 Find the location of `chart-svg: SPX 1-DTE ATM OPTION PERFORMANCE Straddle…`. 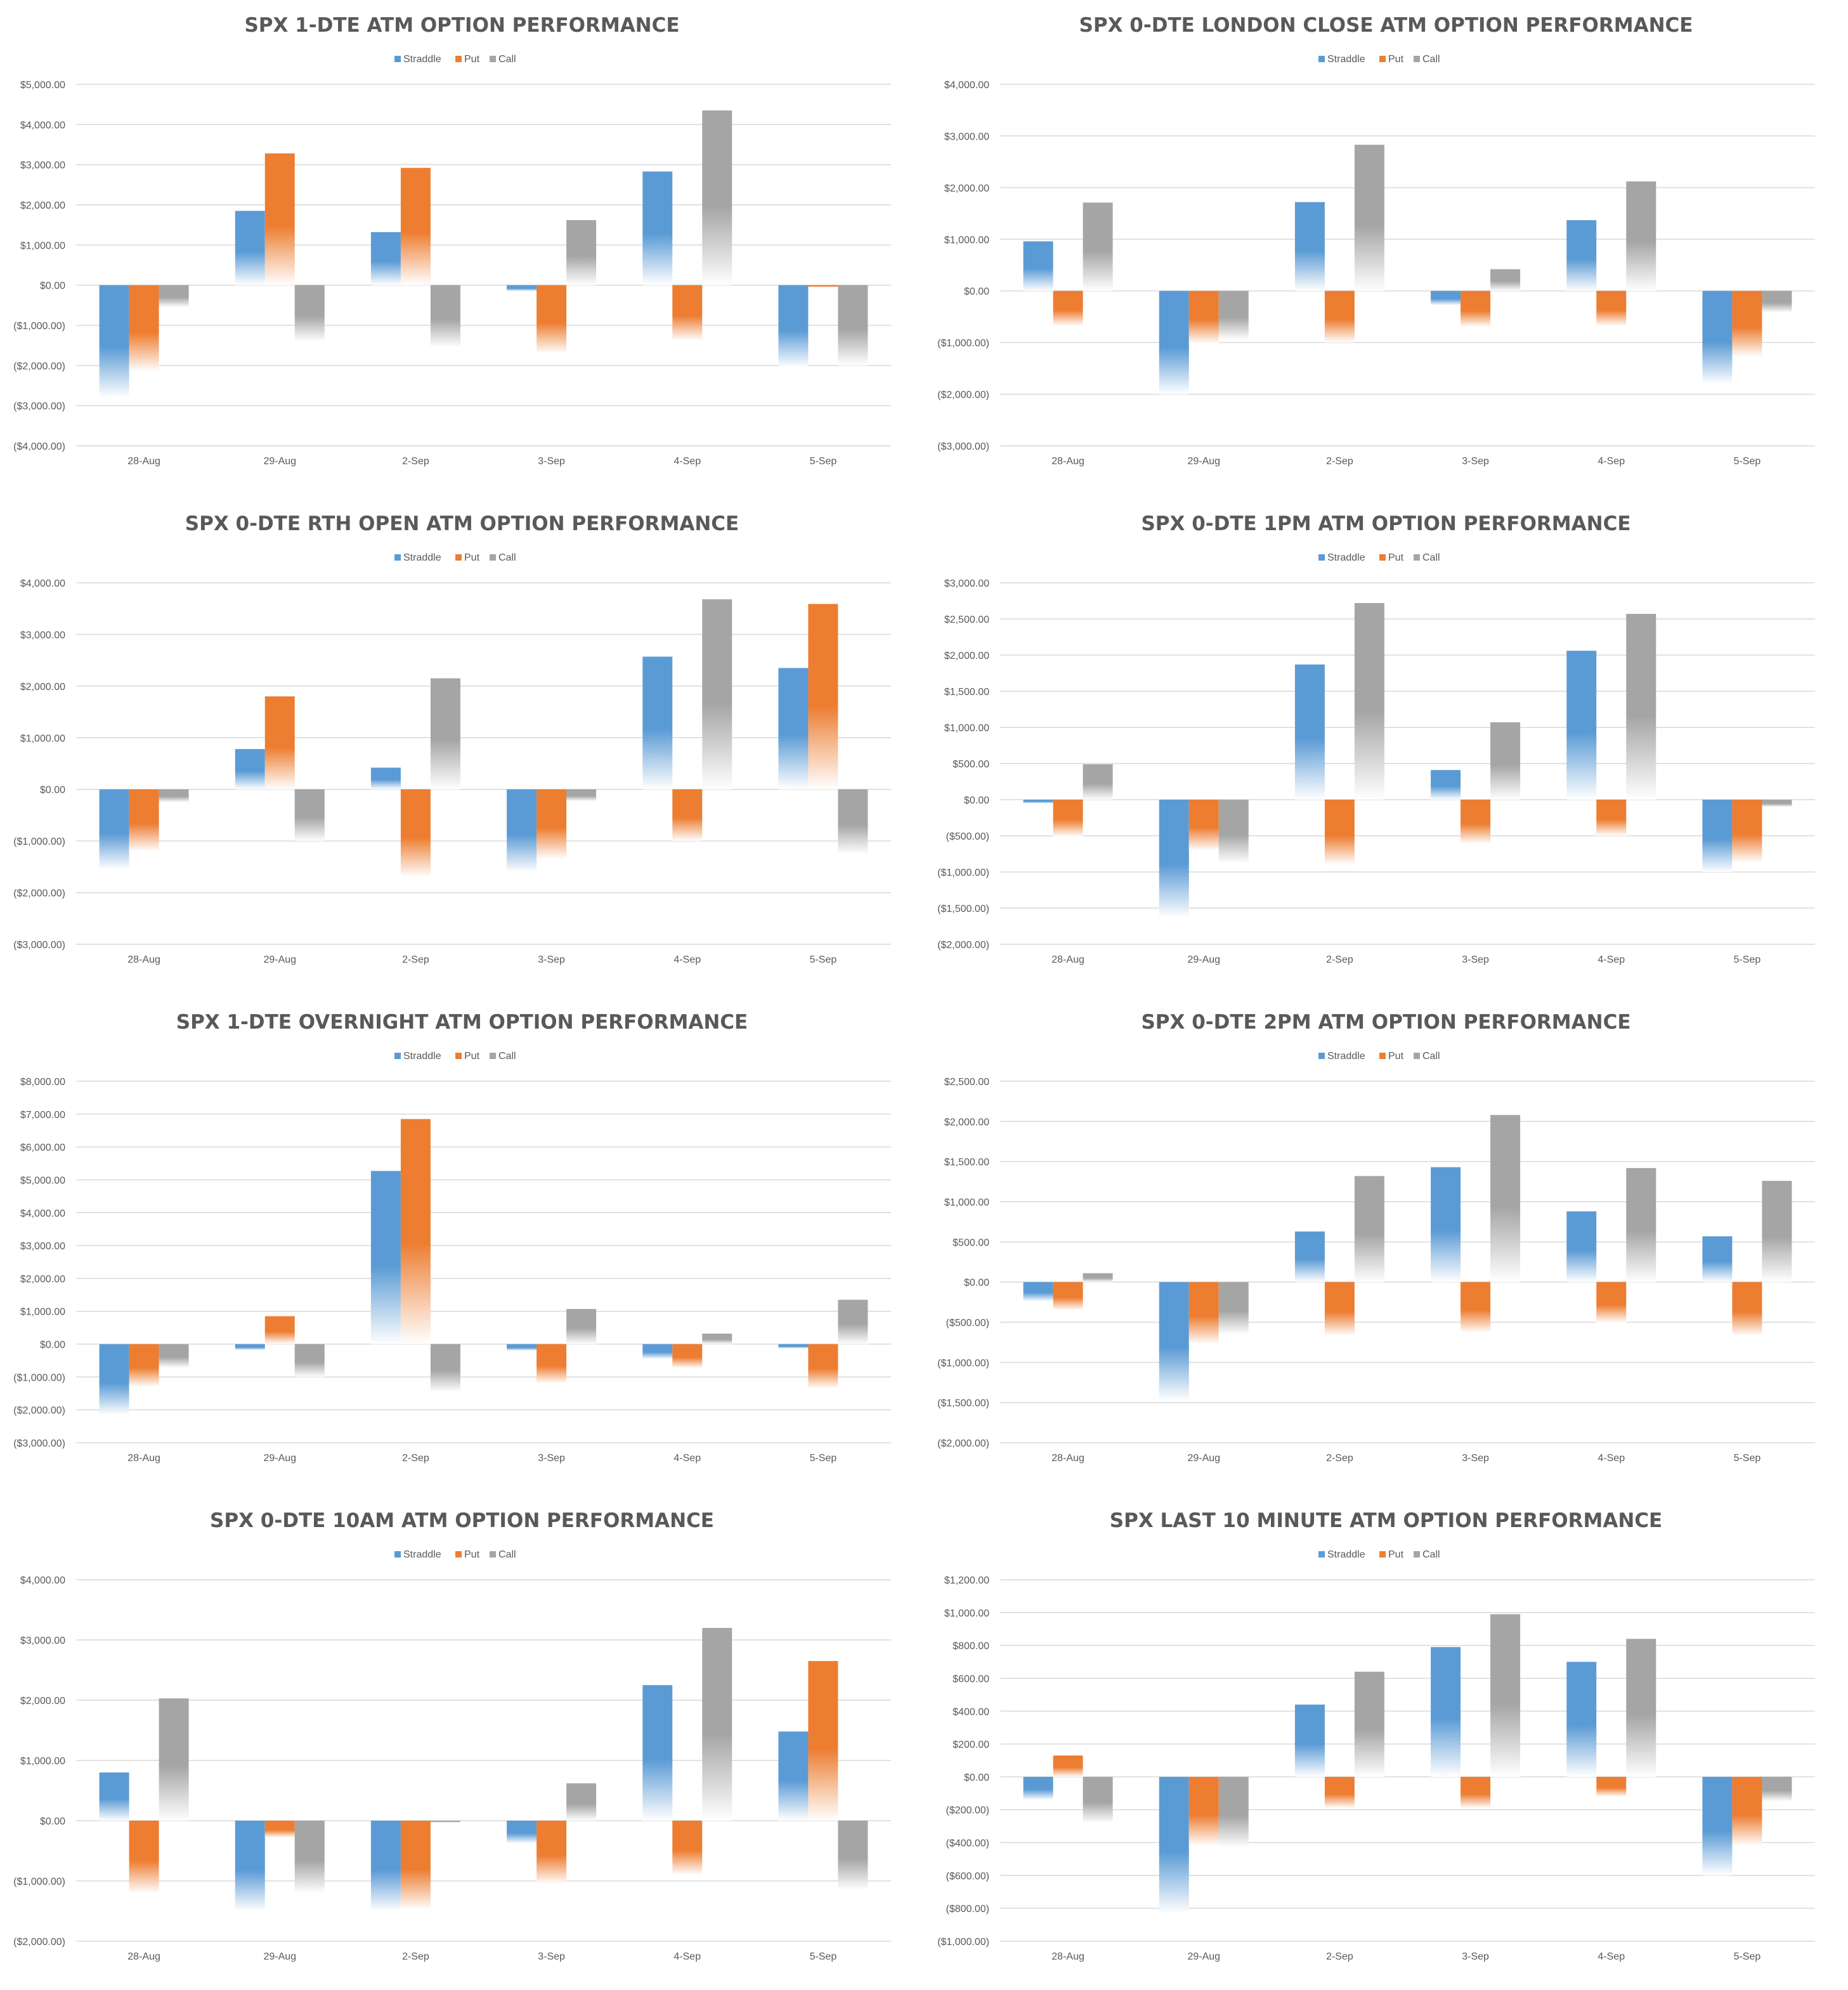

chart-svg: SPX 1-DTE ATM OPTION PERFORMANCE Straddle… is located at coordinates (452, 240).